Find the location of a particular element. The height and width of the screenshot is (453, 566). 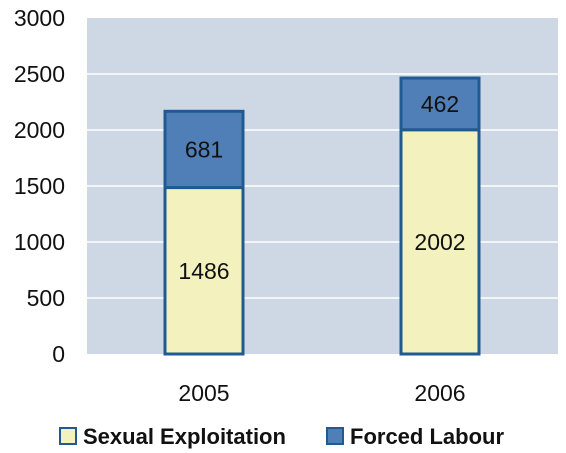

legend-label: Forced Labour is located at coordinates (427, 436).